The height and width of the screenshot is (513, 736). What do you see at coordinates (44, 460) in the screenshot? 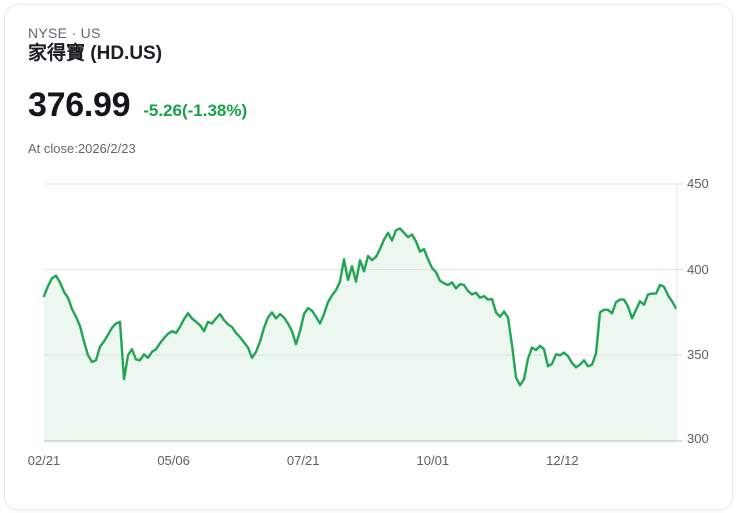
I see `x-axis-label-0221: 02/21` at bounding box center [44, 460].